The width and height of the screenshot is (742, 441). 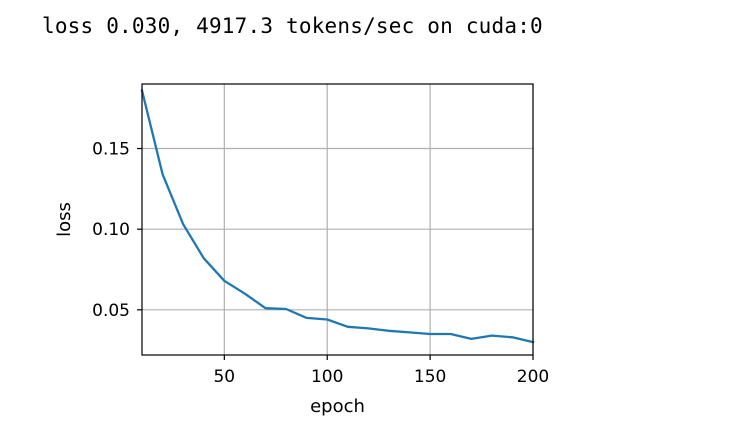 What do you see at coordinates (111, 311) in the screenshot?
I see `y-tick-label: 0.05` at bounding box center [111, 311].